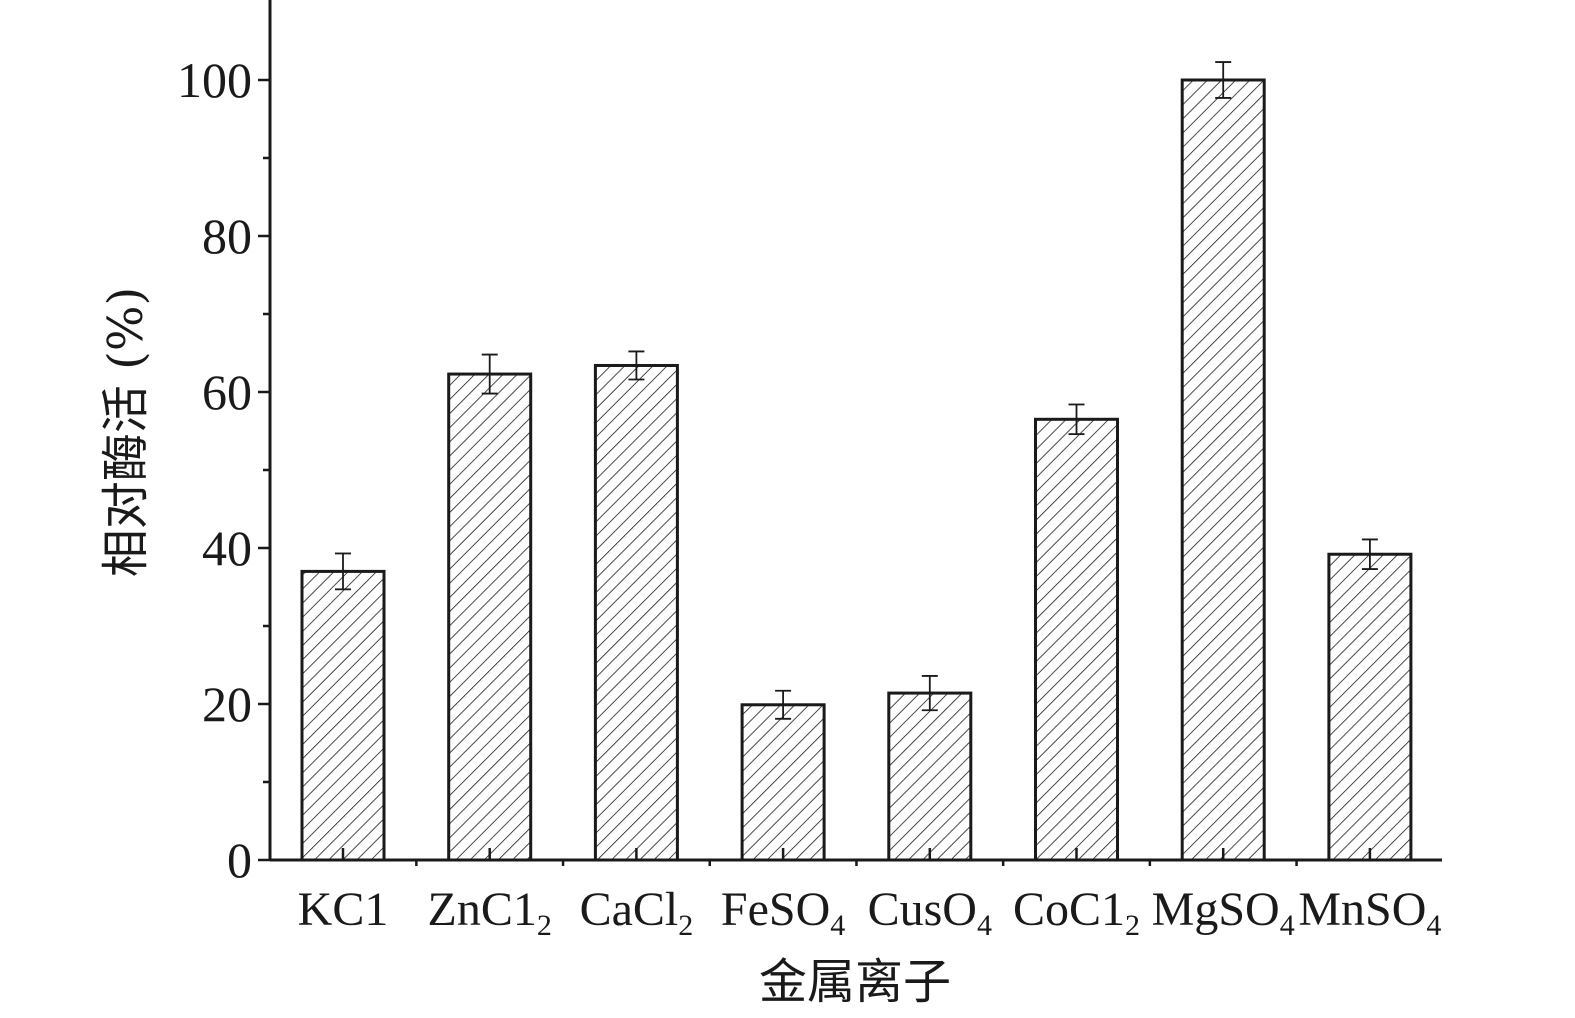  What do you see at coordinates (855, 982) in the screenshot?
I see `x-axis-title: 金属离子` at bounding box center [855, 982].